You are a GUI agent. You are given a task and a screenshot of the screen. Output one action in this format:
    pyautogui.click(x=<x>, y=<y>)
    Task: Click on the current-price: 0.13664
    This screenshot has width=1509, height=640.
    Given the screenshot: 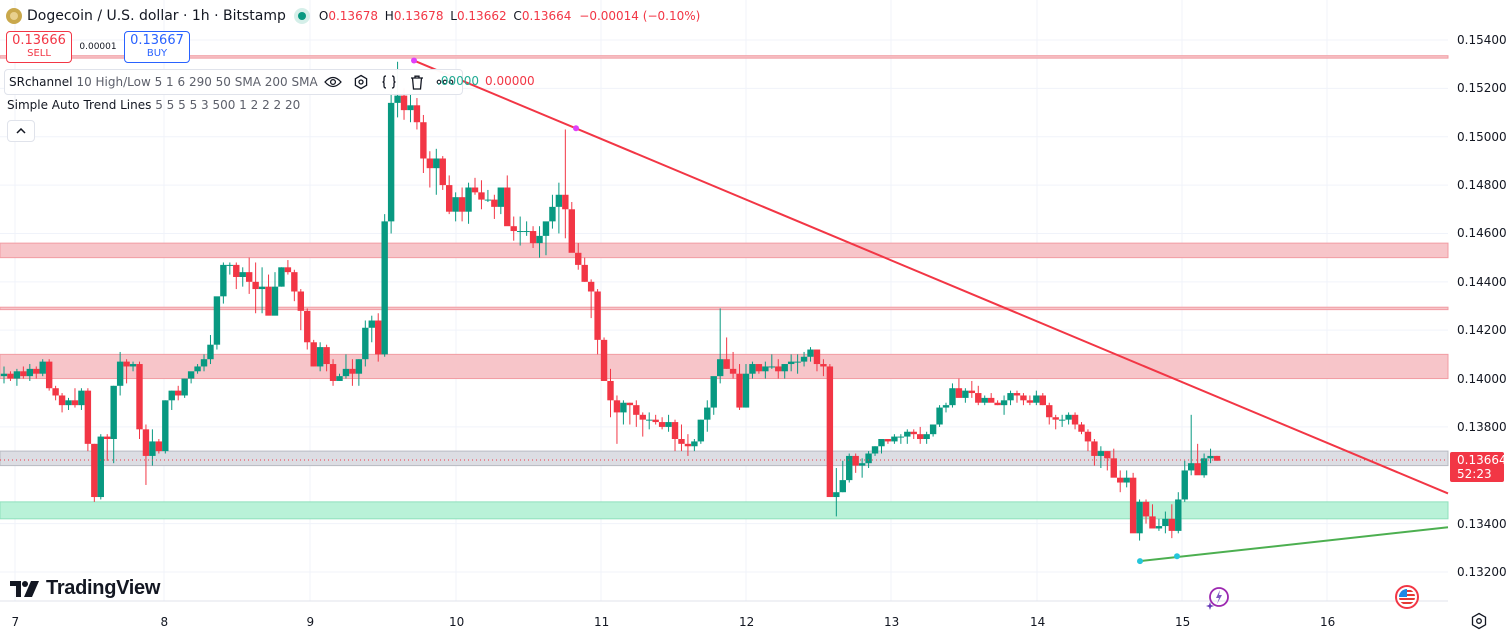 What is the action you would take?
    pyautogui.click(x=1482, y=460)
    